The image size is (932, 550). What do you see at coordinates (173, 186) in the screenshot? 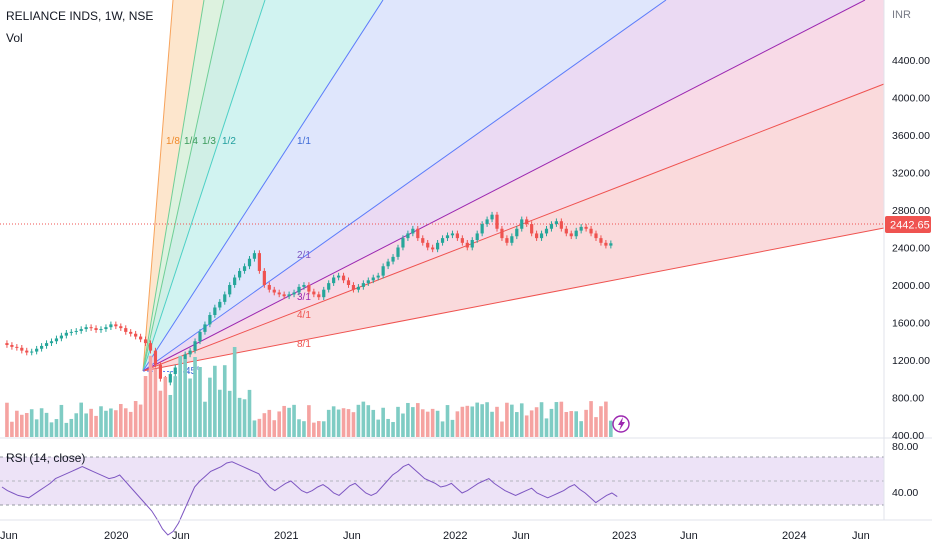
I see `gann-fan-line` at bounding box center [173, 186].